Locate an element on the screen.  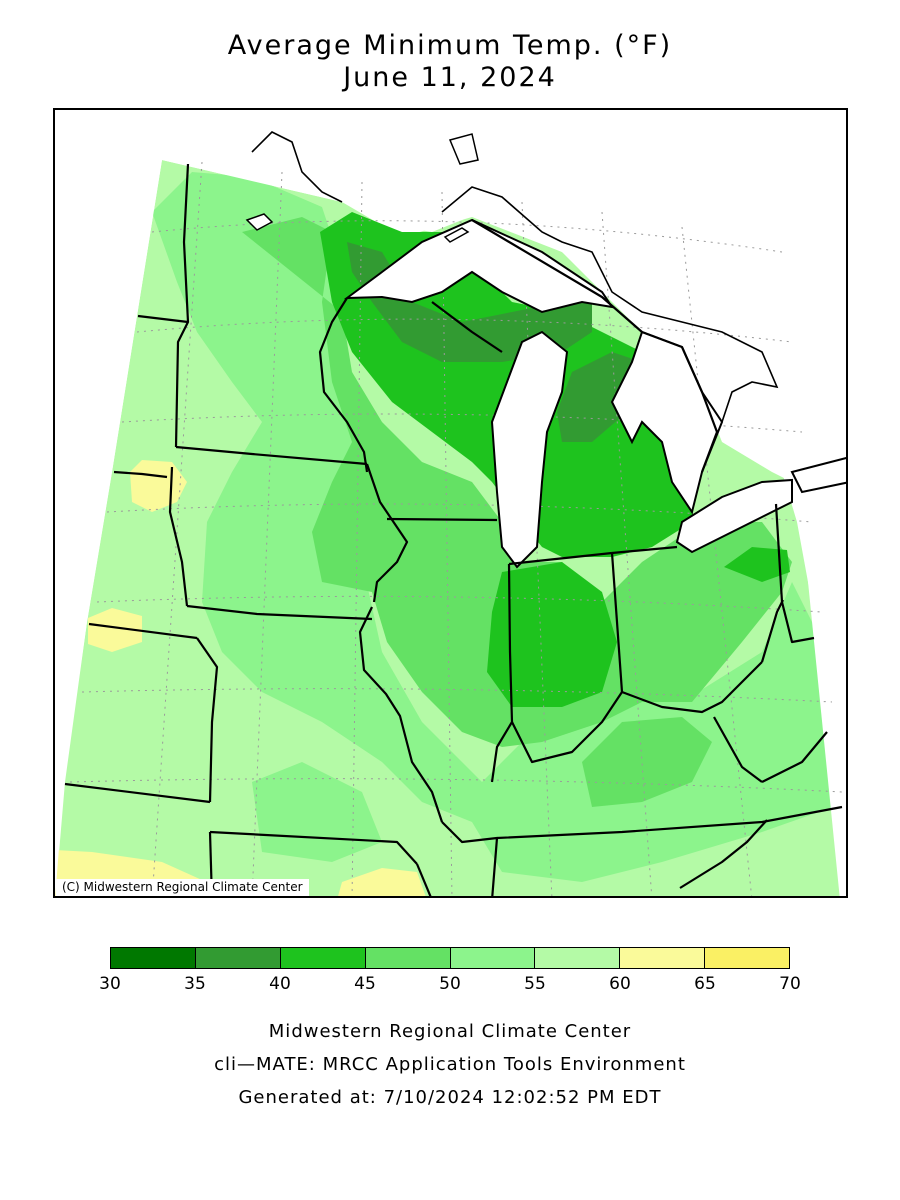
sd-ne-border is located at coordinates (140, 474).